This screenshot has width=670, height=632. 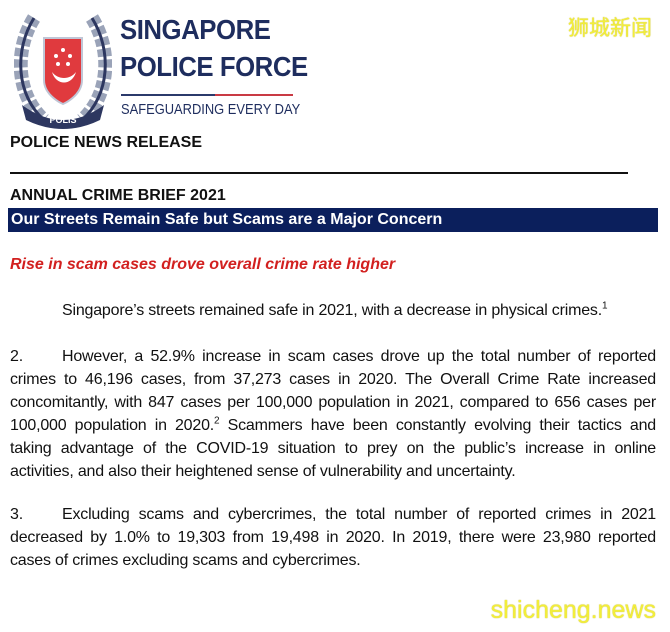 What do you see at coordinates (106, 142) in the screenshot?
I see `release-label: POLICE NEWS RELEASE` at bounding box center [106, 142].